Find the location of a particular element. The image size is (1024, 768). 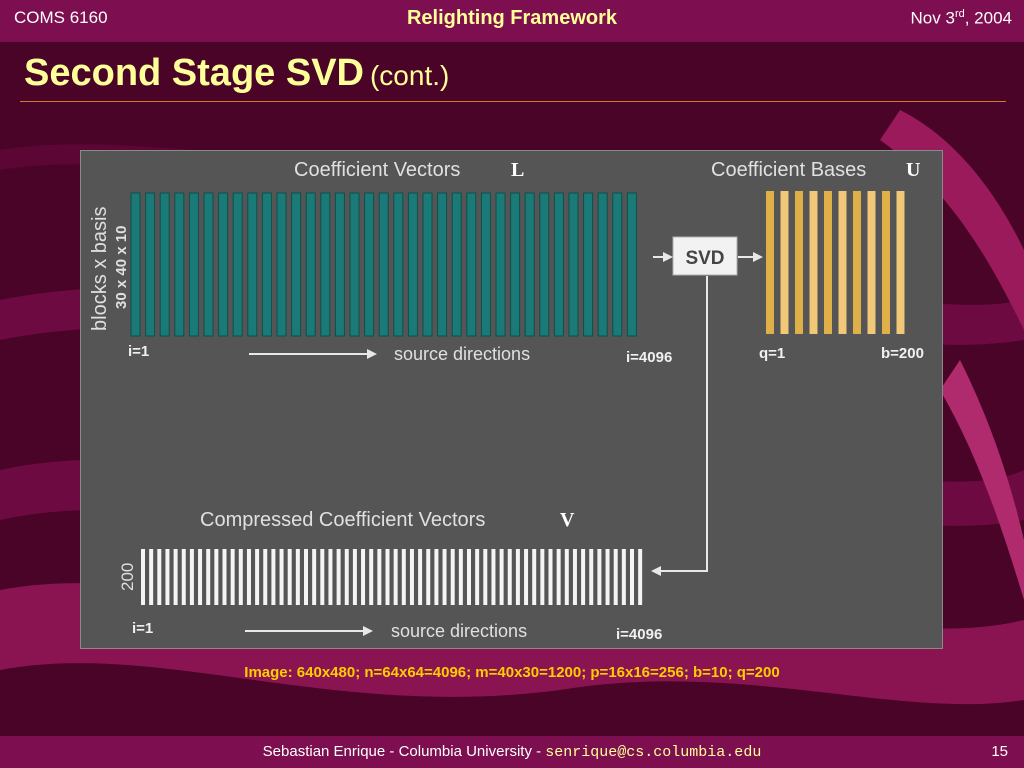

title-divider is located at coordinates (513, 101).